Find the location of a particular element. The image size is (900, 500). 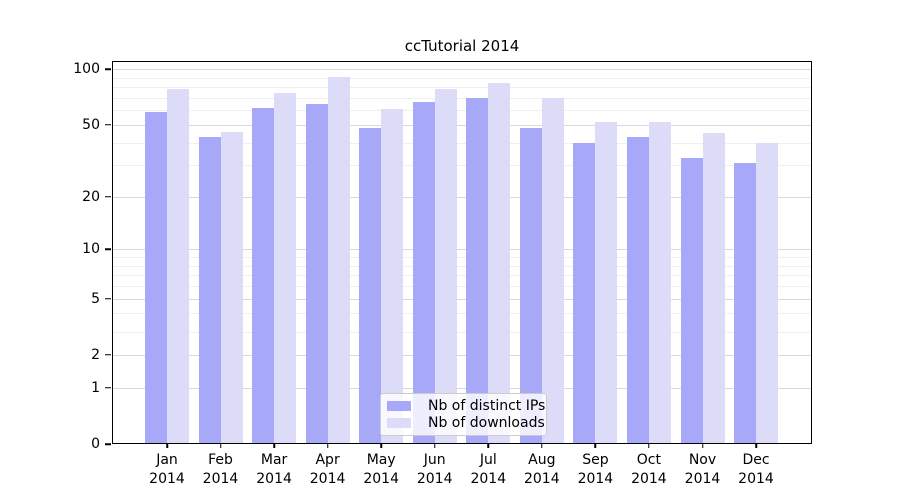

bar-downloads-jan is located at coordinates (178, 266).